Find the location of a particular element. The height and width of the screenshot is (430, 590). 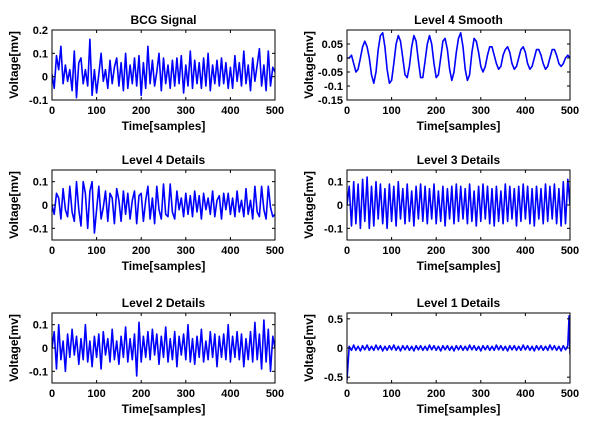

y-tick-label: 0.05 is located at coordinates (332, 45).